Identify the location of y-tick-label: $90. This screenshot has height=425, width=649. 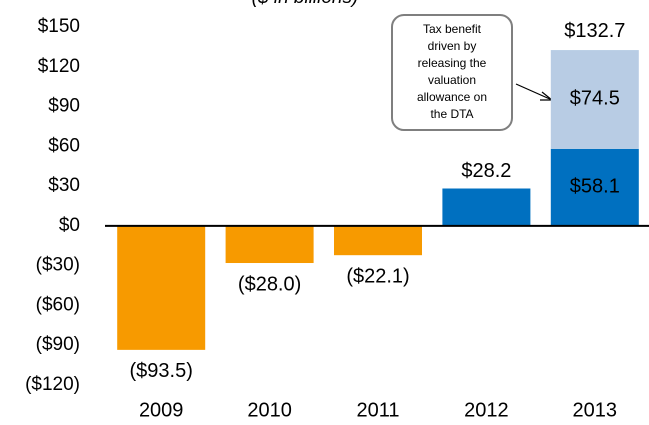
(64, 106).